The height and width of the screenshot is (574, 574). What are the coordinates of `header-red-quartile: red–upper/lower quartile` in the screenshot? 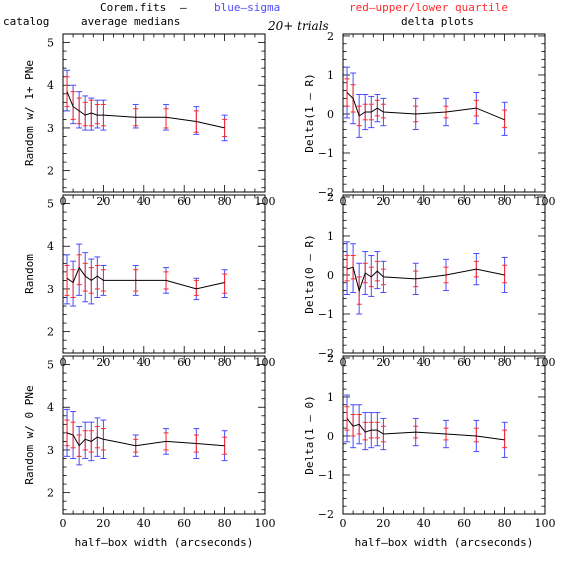 It's located at (428, 7).